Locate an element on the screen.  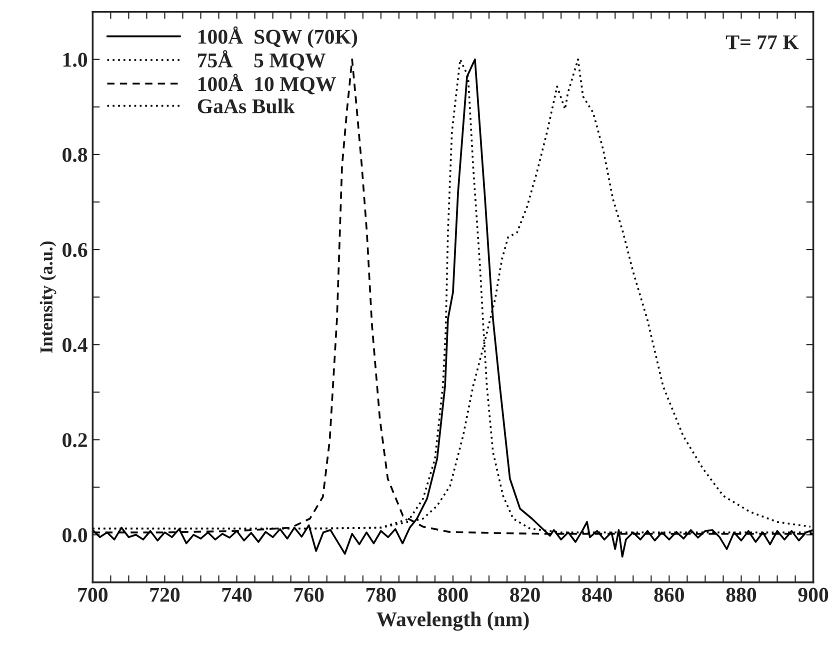
x-tick-label: 880 is located at coordinates (741, 595).